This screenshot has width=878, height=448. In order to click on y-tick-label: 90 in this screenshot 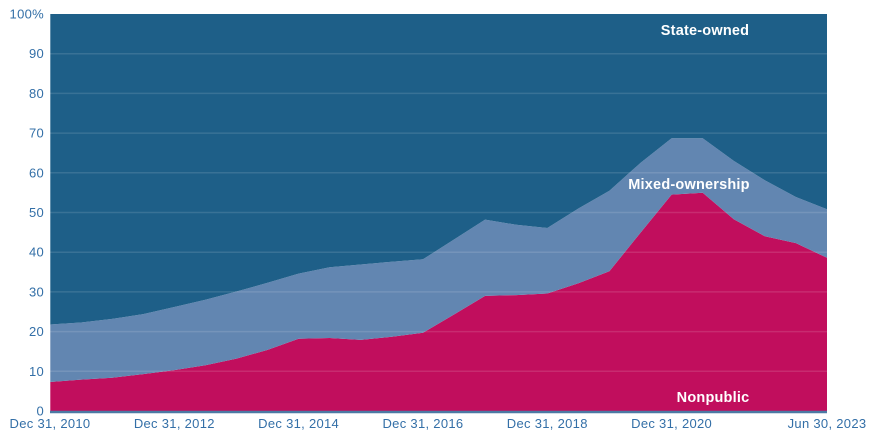, I will do `click(36, 53)`.